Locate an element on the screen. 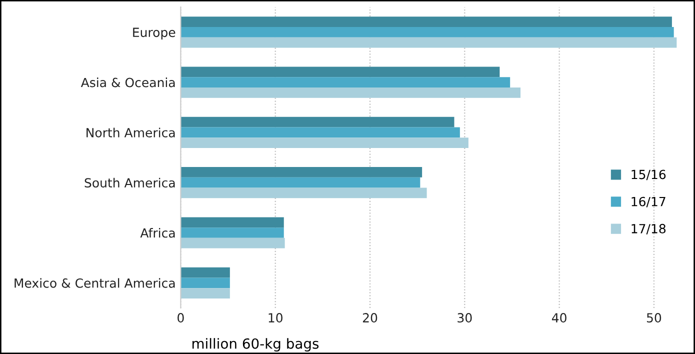 This screenshot has width=695, height=354. y-tick-label: Asia & Oceania is located at coordinates (127, 83).